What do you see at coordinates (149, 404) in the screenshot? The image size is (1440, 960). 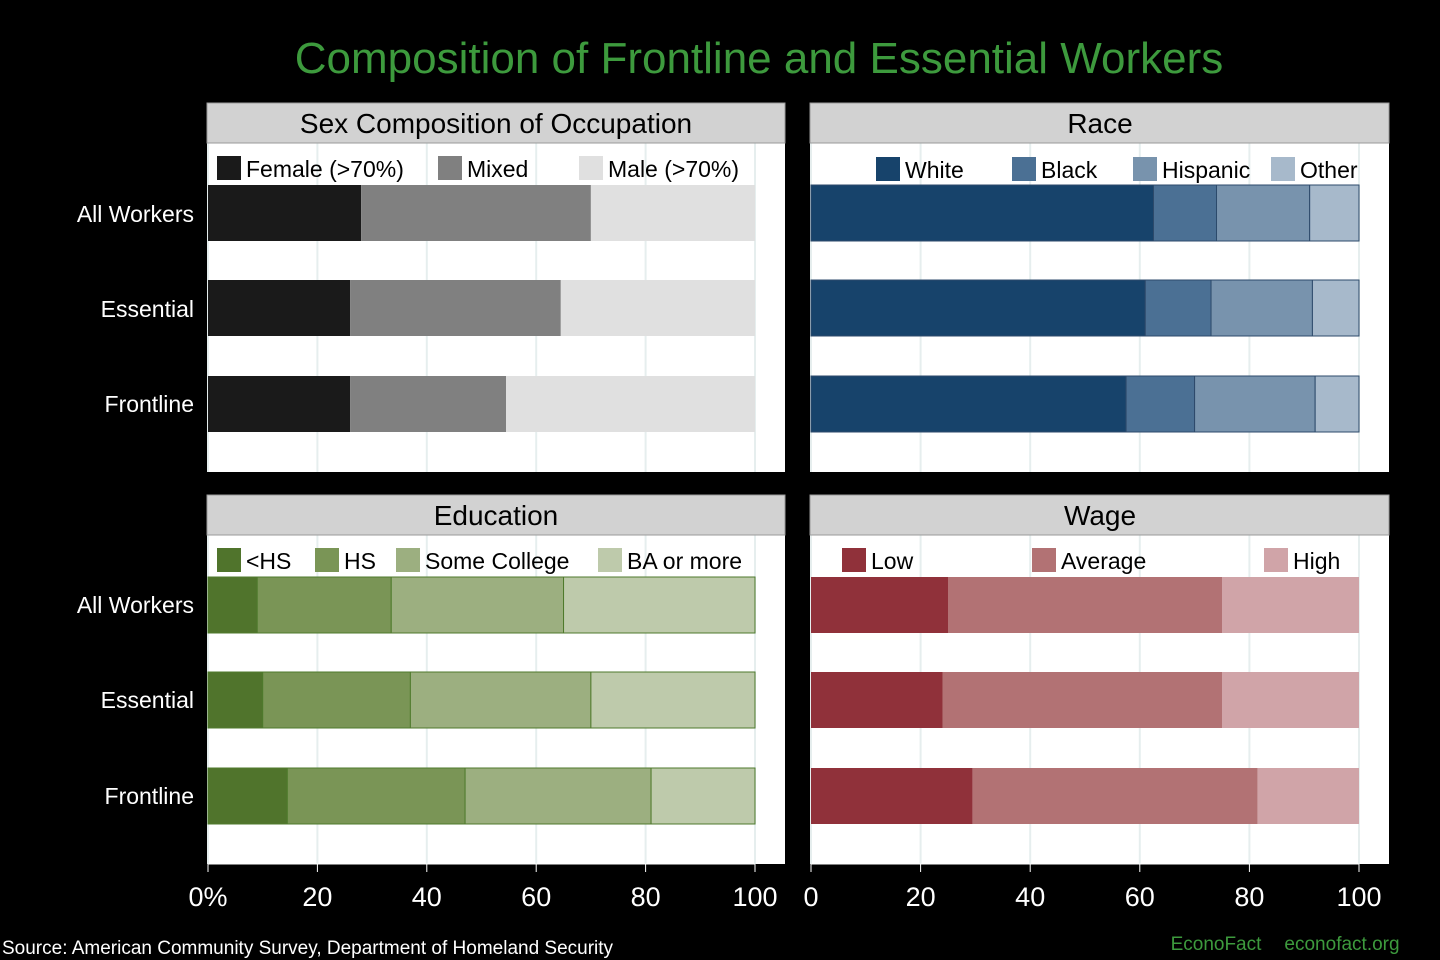 I see `category-label-frontline-top: Frontline` at bounding box center [149, 404].